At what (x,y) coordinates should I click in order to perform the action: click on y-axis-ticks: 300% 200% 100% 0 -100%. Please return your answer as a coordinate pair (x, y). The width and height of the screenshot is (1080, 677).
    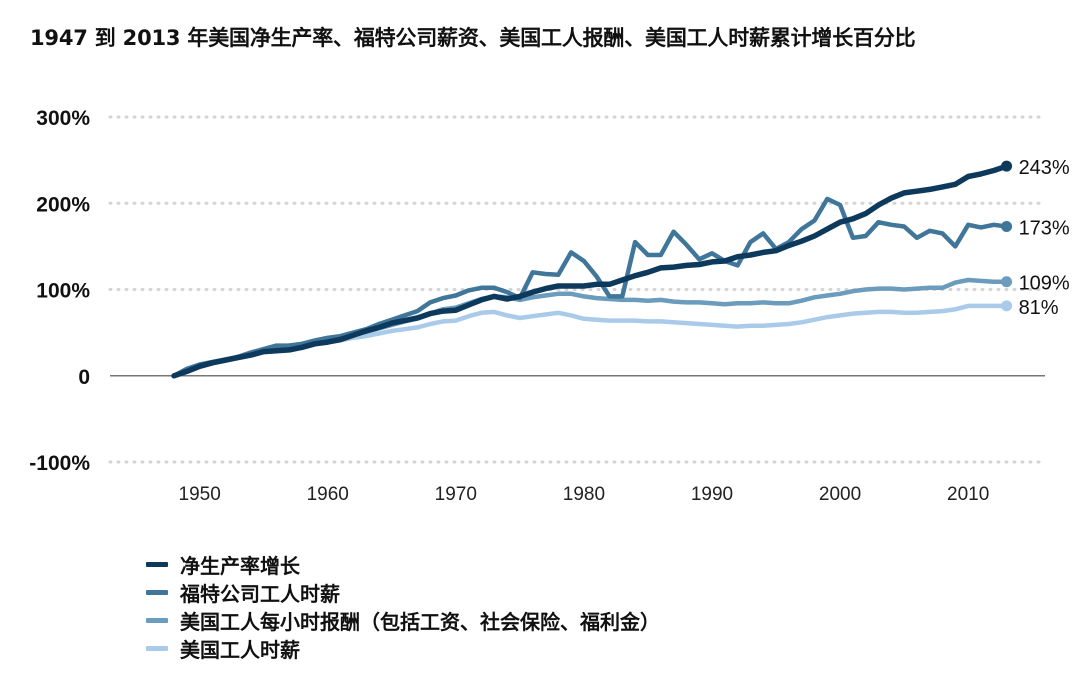
    Looking at the image, I should click on (59, 291).